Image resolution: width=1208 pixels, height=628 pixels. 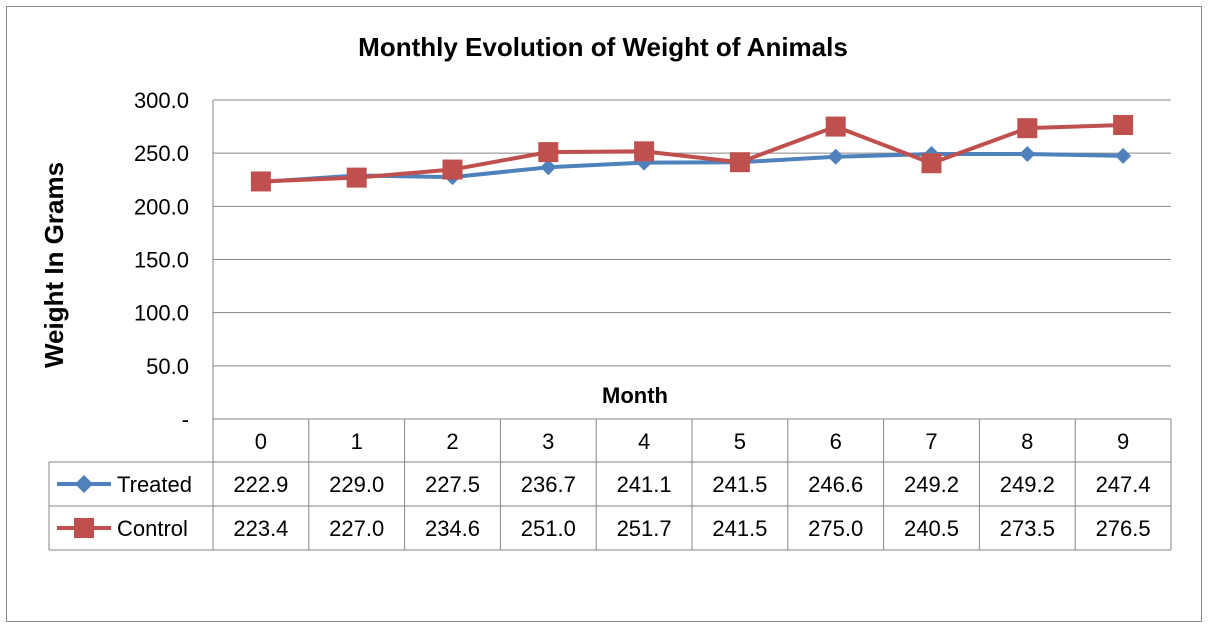 I want to click on y-tick-label: 300.0, so click(x=161, y=100).